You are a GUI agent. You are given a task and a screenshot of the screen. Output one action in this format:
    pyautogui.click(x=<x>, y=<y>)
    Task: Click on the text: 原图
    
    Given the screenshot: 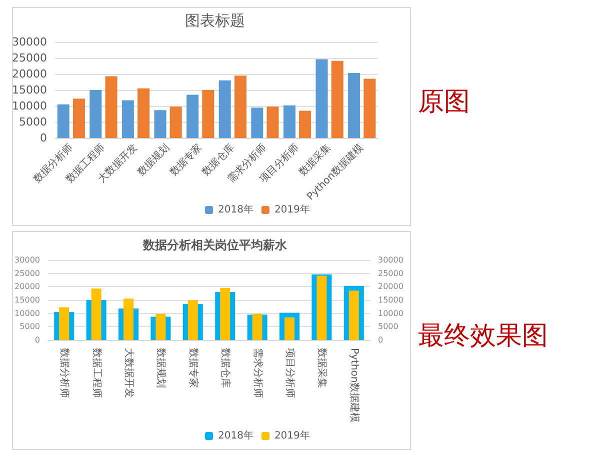 What is the action you would take?
    pyautogui.click(x=444, y=102)
    